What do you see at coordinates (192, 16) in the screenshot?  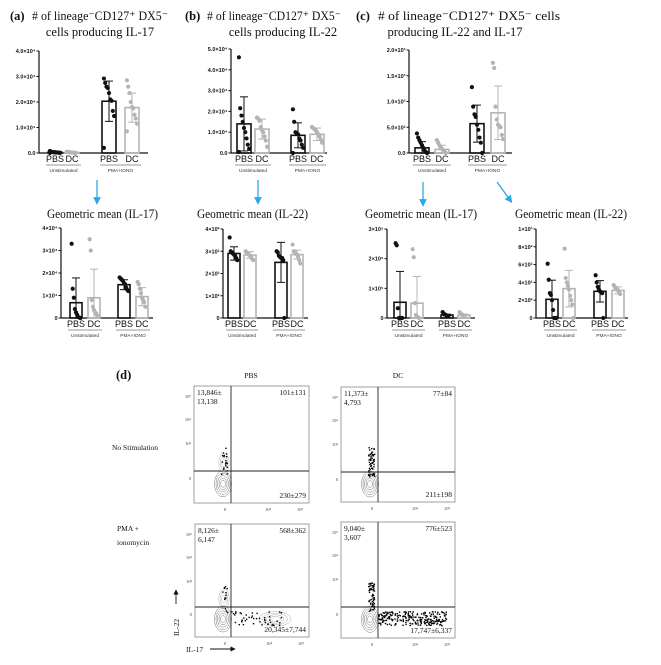 I see `panel-label-b: (b)` at bounding box center [192, 16].